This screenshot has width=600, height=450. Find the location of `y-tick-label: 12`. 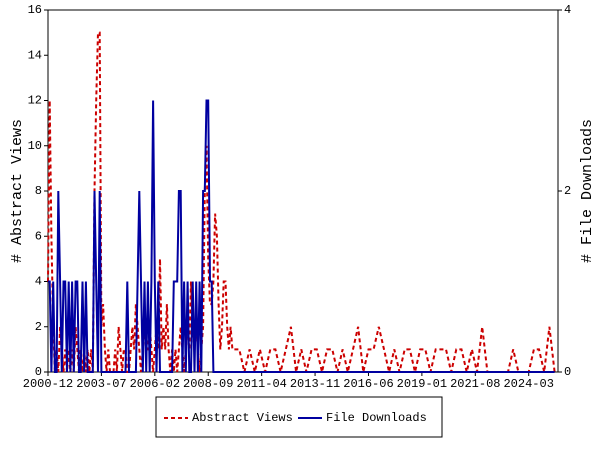

y-tick-label: 12 is located at coordinates (35, 101).